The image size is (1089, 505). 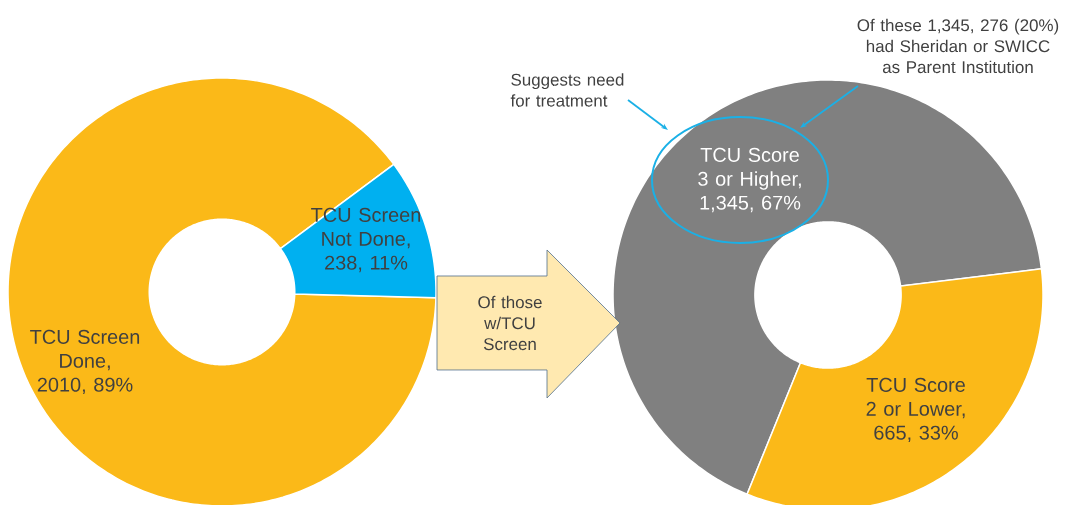 What do you see at coordinates (915, 410) in the screenshot?
I see `slice-label: TCU Score 2 or Lower, 665, 33%` at bounding box center [915, 410].